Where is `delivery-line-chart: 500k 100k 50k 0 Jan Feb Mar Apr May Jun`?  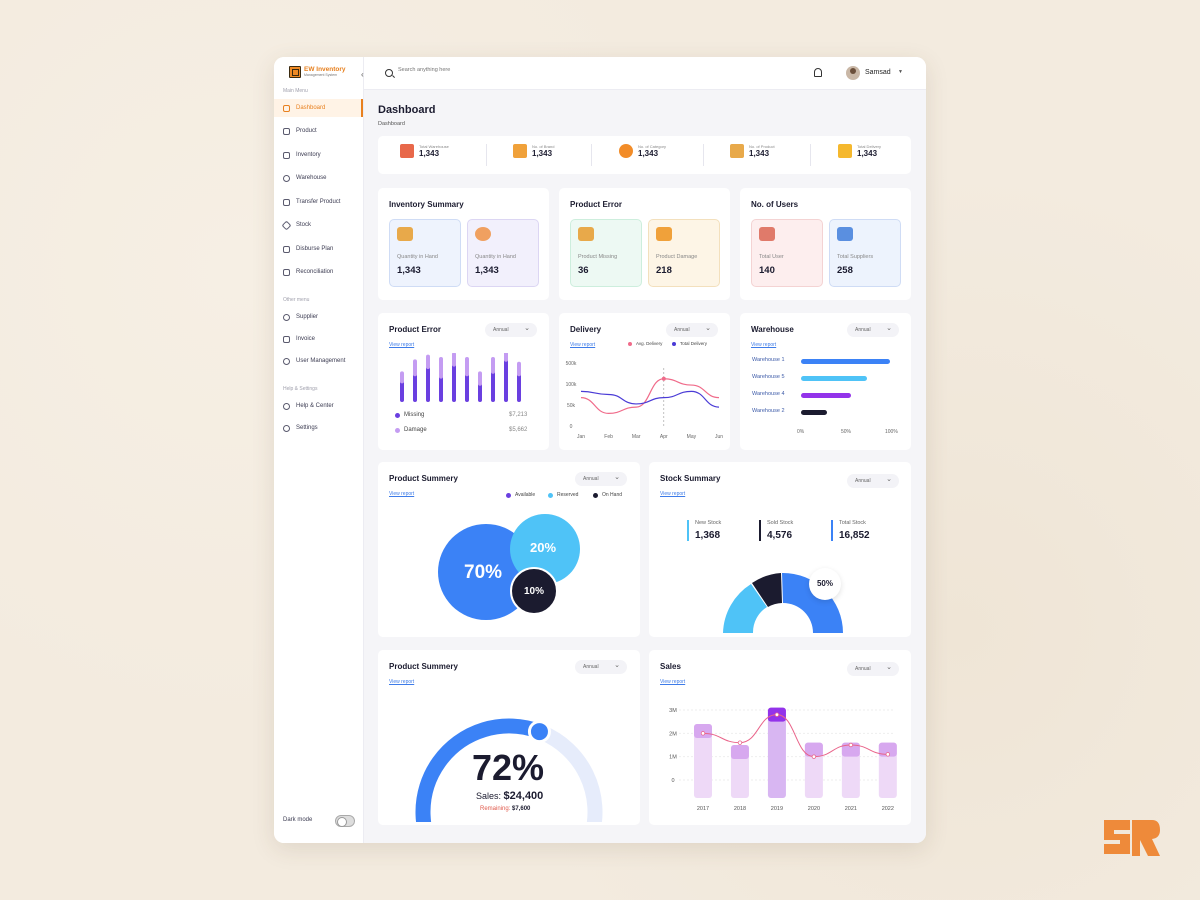 delivery-line-chart: 500k 100k 50k 0 Jan Feb Mar Apr May Jun is located at coordinates (645, 400).